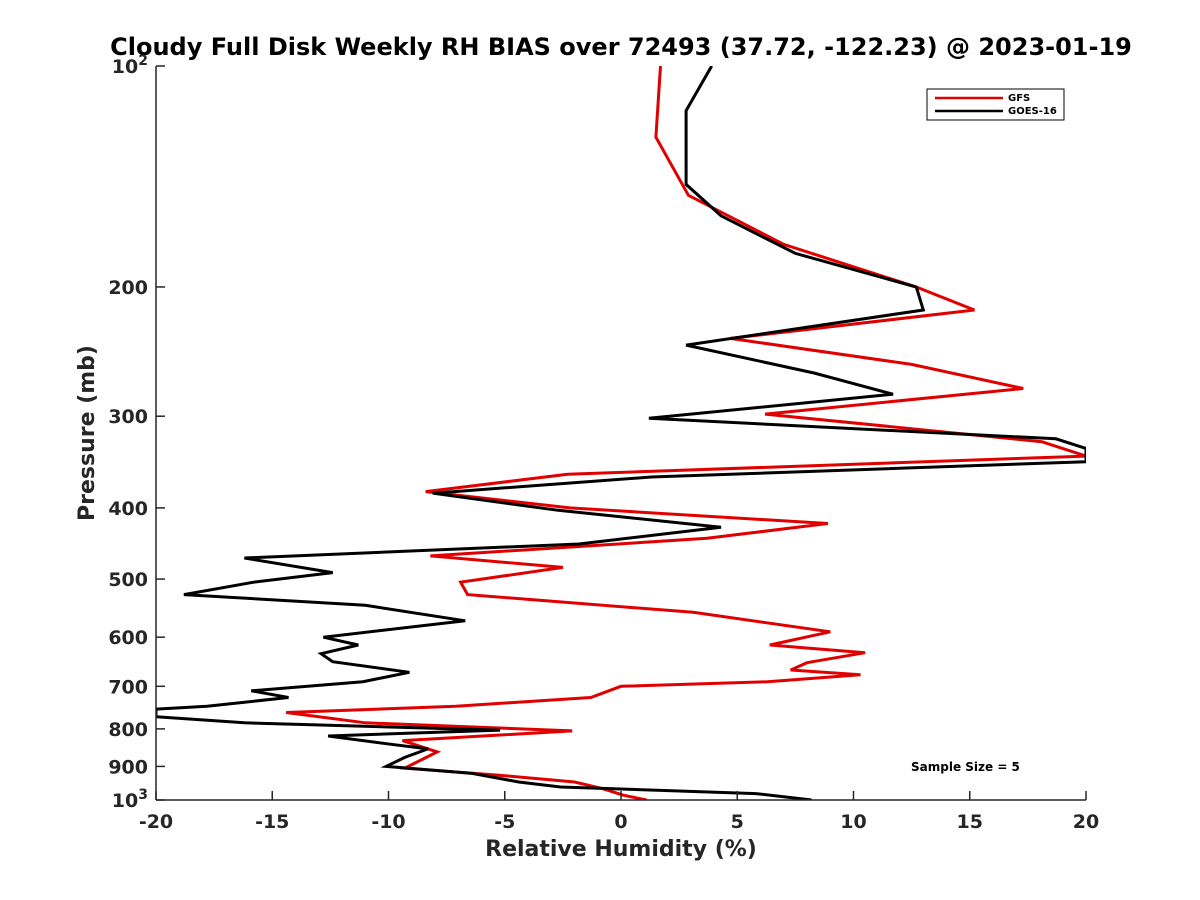  Describe the element at coordinates (1086, 822) in the screenshot. I see `x-tick-label: 20` at that location.